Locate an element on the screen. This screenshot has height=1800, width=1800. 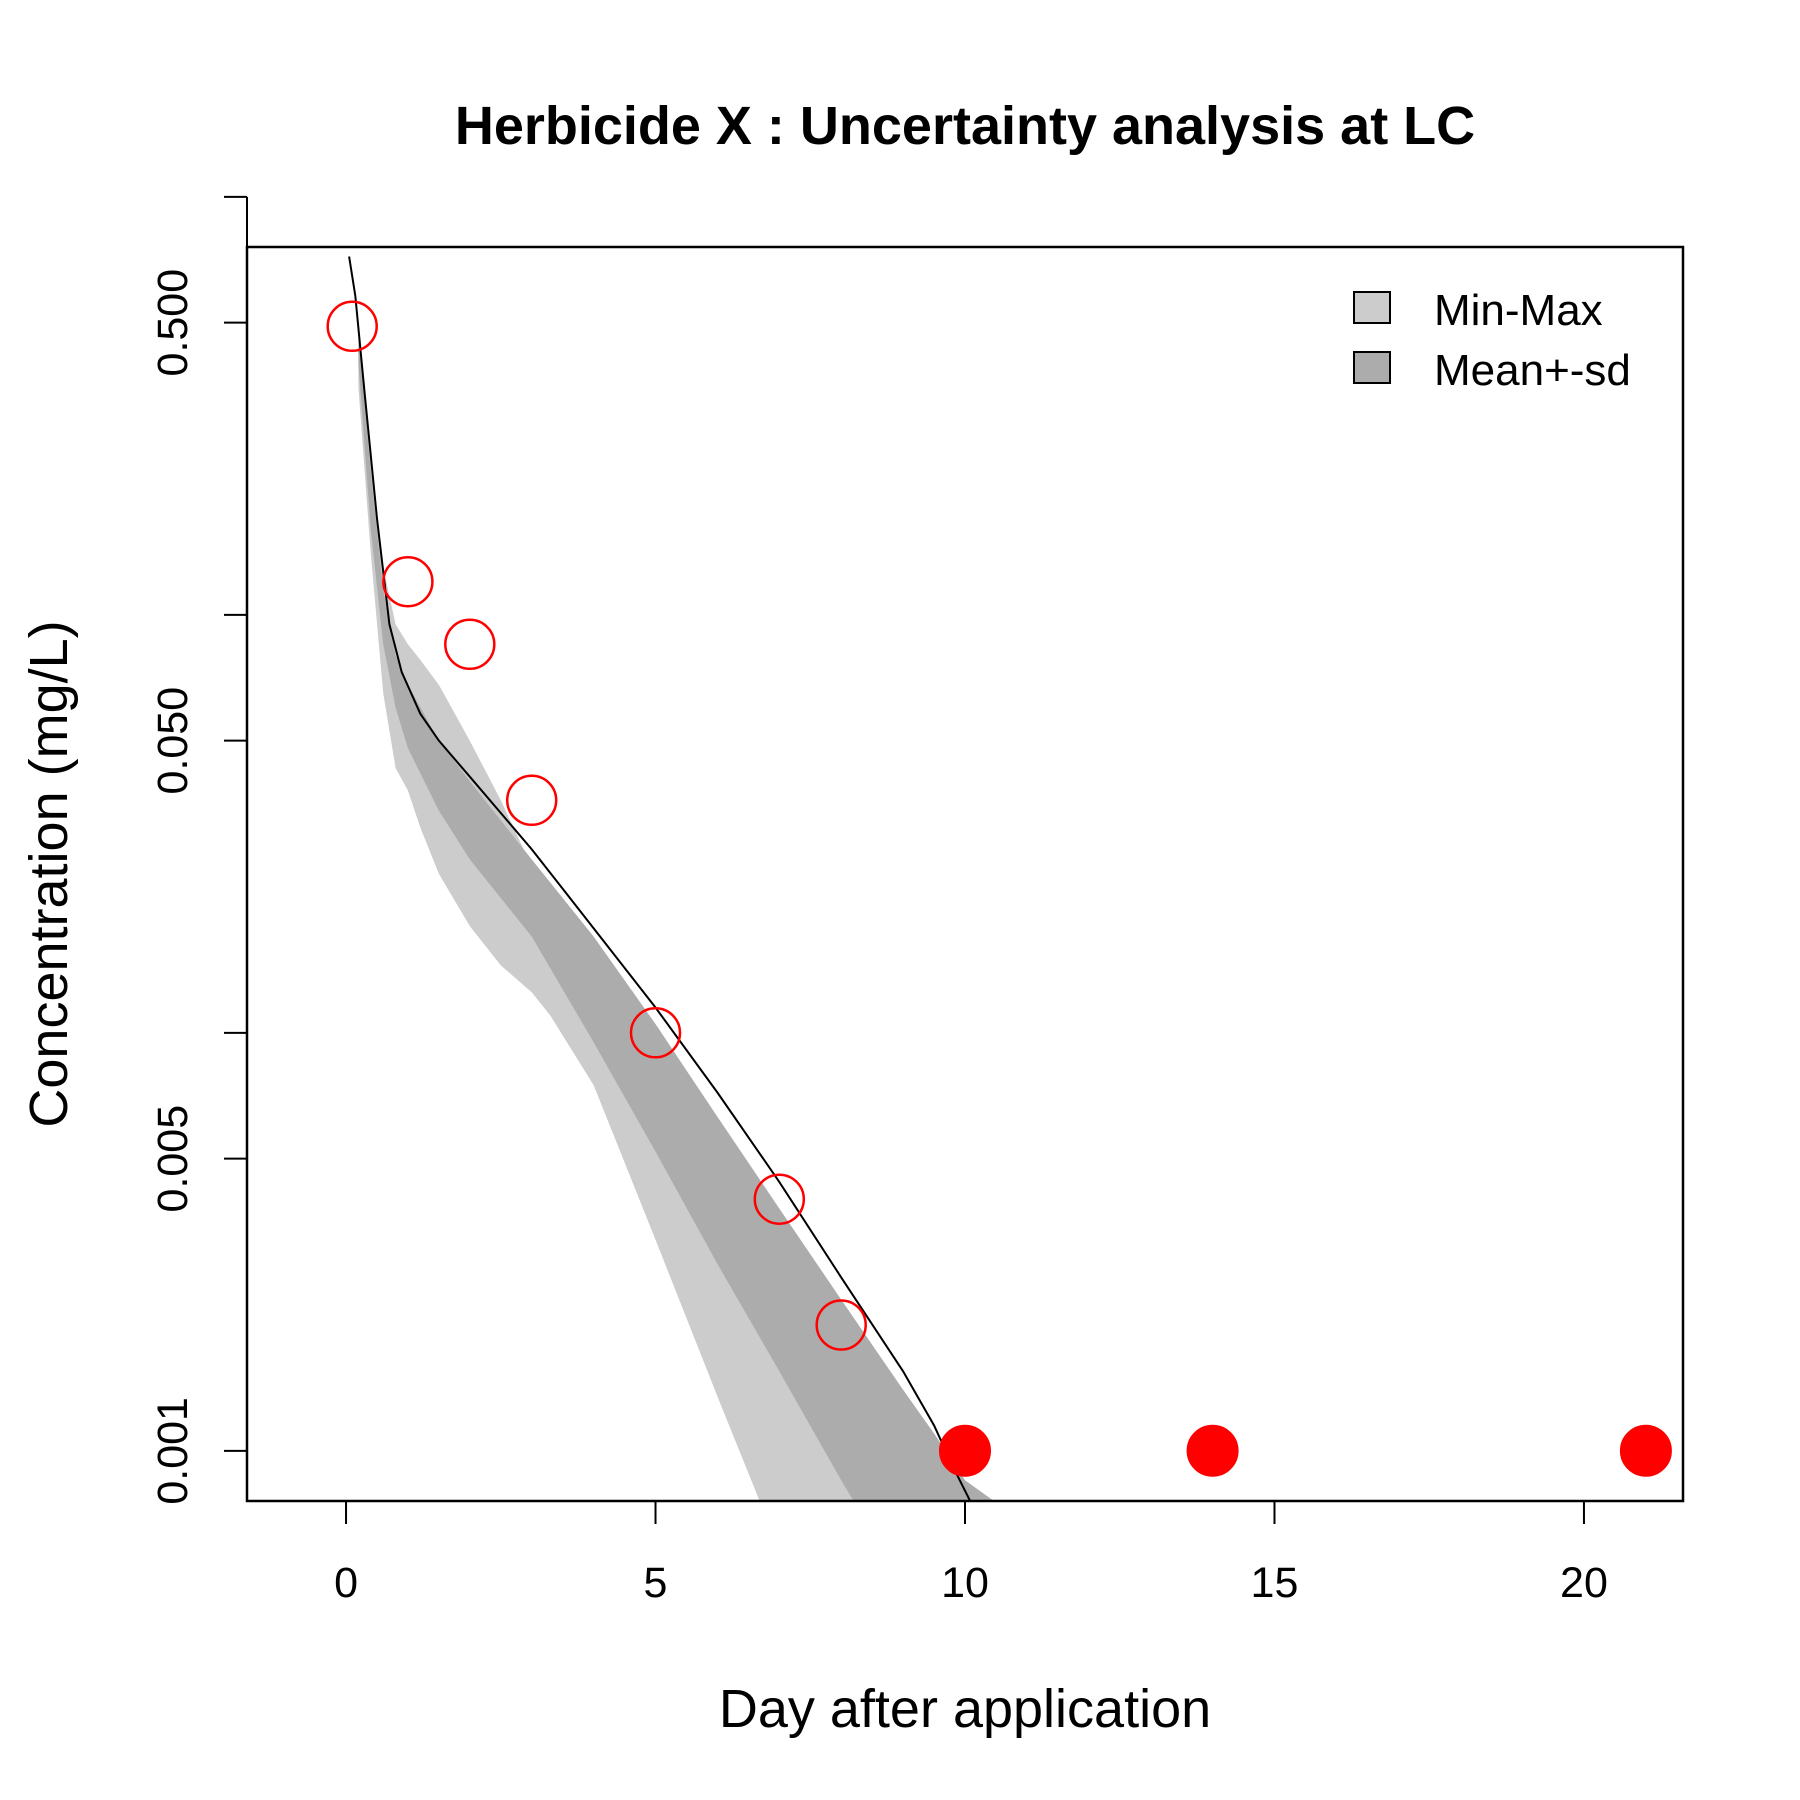
legend-swatch-min-max is located at coordinates (1372, 307).